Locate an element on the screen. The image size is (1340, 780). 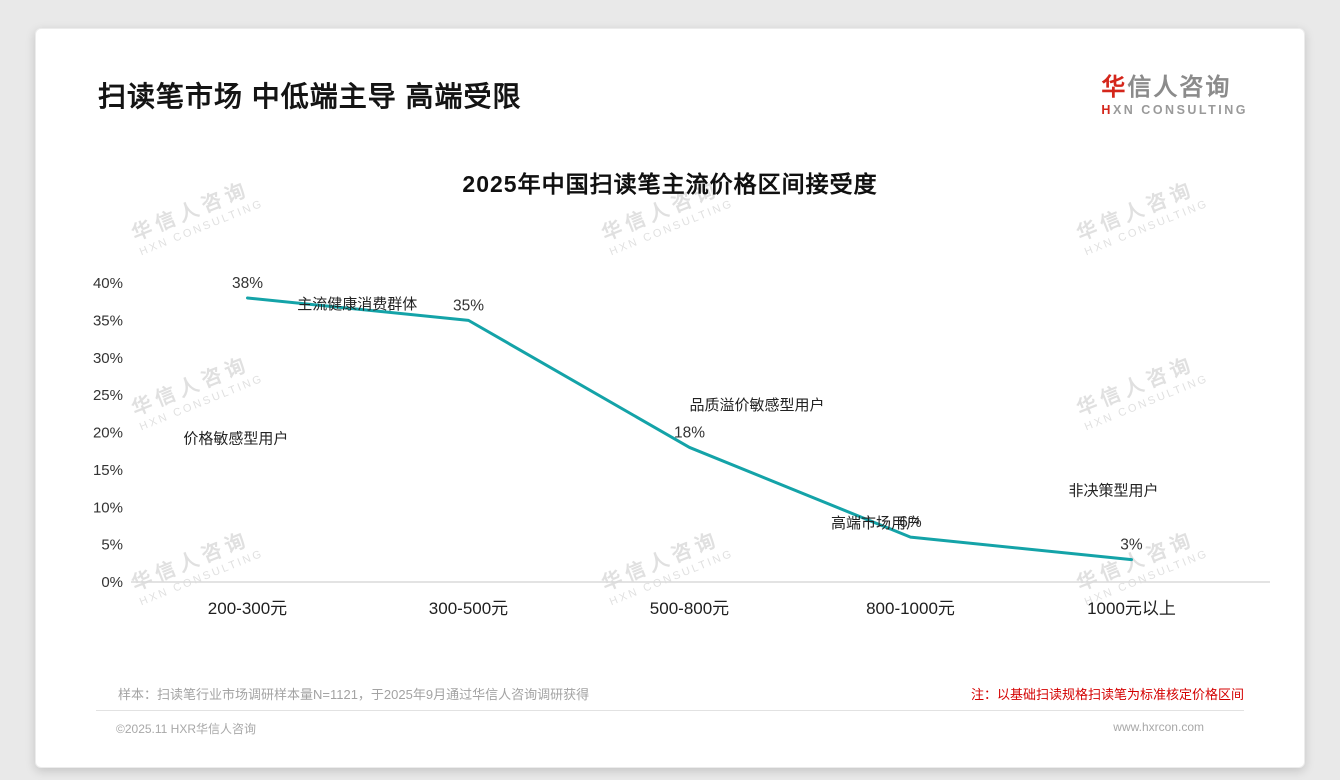
annotation-price-sensitive-users: 价格敏感型用户 is located at coordinates (235, 439).